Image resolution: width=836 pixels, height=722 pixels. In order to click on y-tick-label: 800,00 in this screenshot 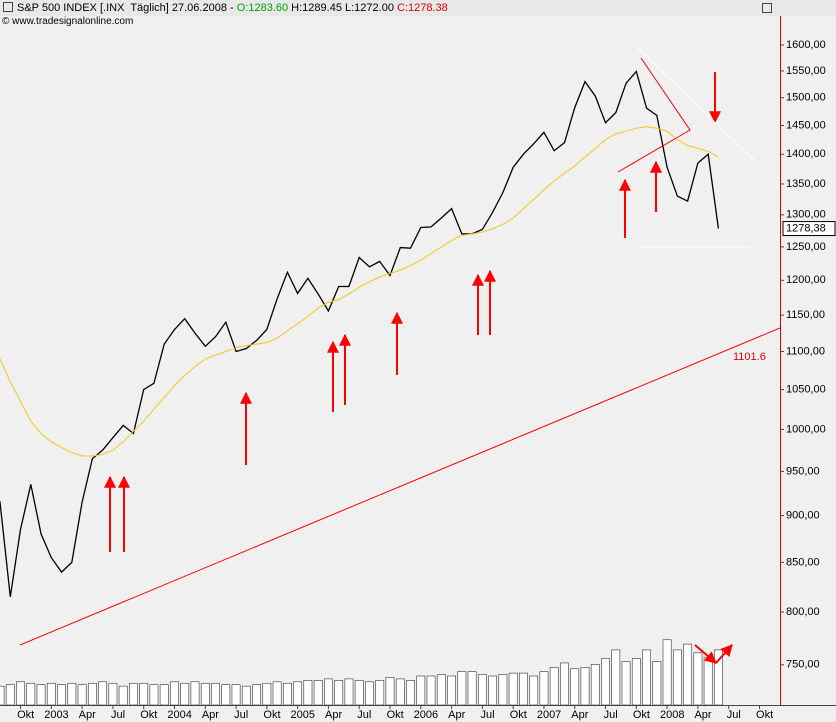, I will do `click(803, 612)`.